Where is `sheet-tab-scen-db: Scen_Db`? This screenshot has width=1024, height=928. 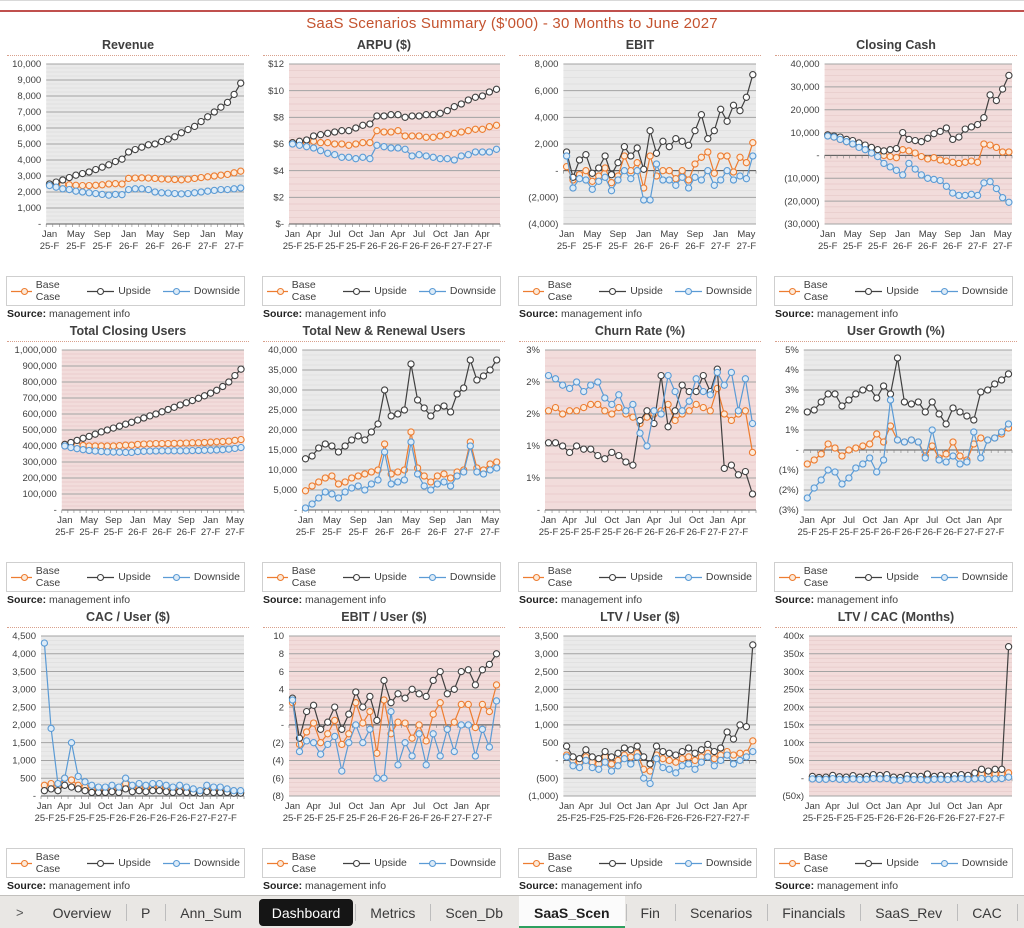 sheet-tab-scen-db: Scen_Db is located at coordinates (474, 912).